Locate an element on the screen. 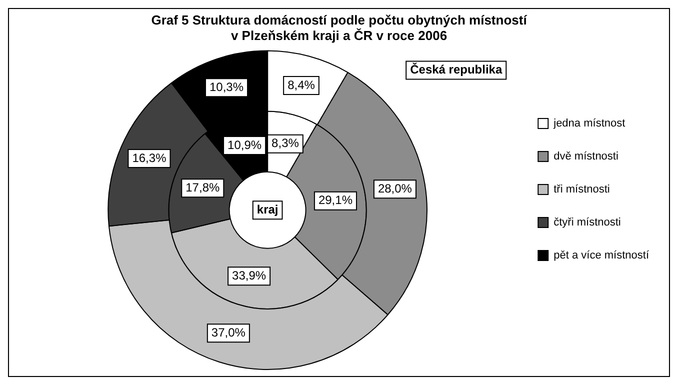 The image size is (676, 383). data-label: 17,8% is located at coordinates (203, 187).